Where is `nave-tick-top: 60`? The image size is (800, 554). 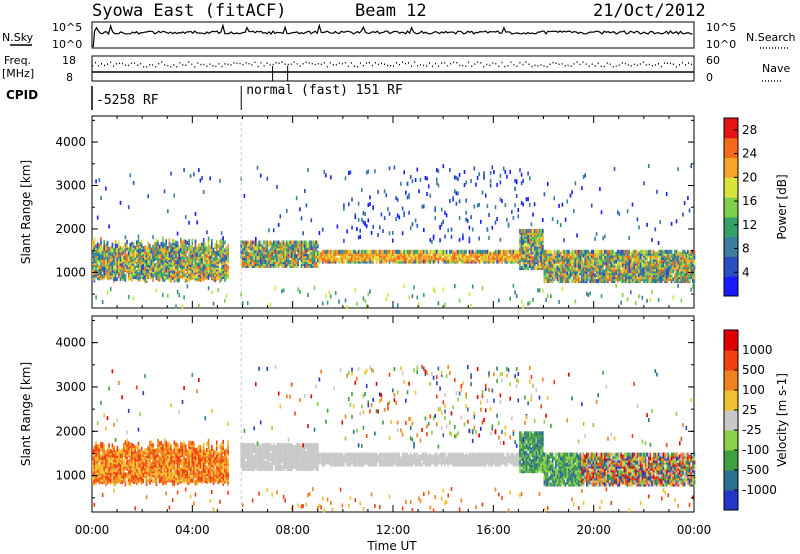
nave-tick-top: 60 is located at coordinates (713, 60).